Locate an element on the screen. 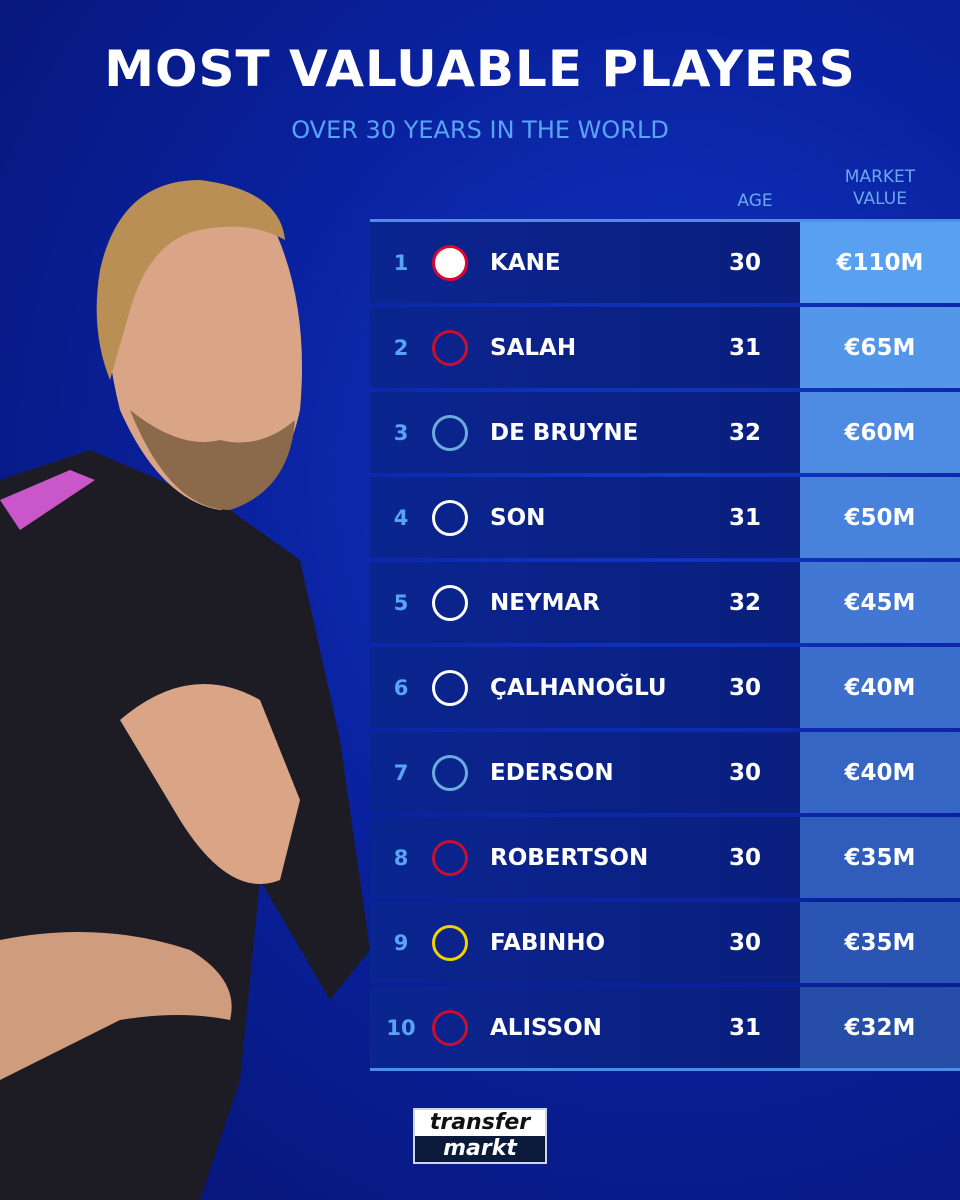 Image resolution: width=960 pixels, height=1200 pixels. tottenham-crest-icon is located at coordinates (450, 517).